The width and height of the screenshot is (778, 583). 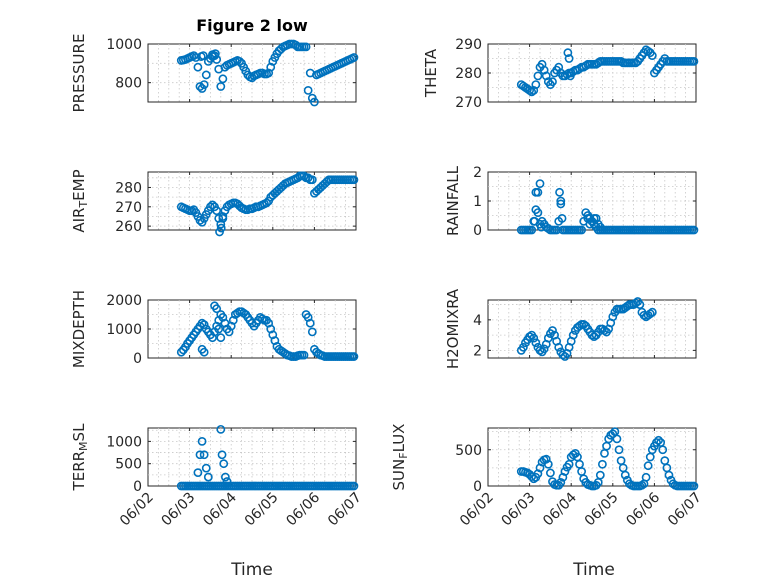 I want to click on subplot-mixdepth: 0 1000 2000 MIXDEPTH, so click(x=214, y=329).